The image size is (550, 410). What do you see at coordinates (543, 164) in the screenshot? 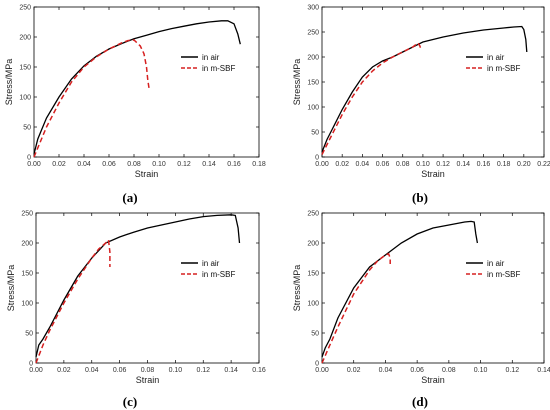
I see `x-tick-label: 0.22` at bounding box center [543, 164].